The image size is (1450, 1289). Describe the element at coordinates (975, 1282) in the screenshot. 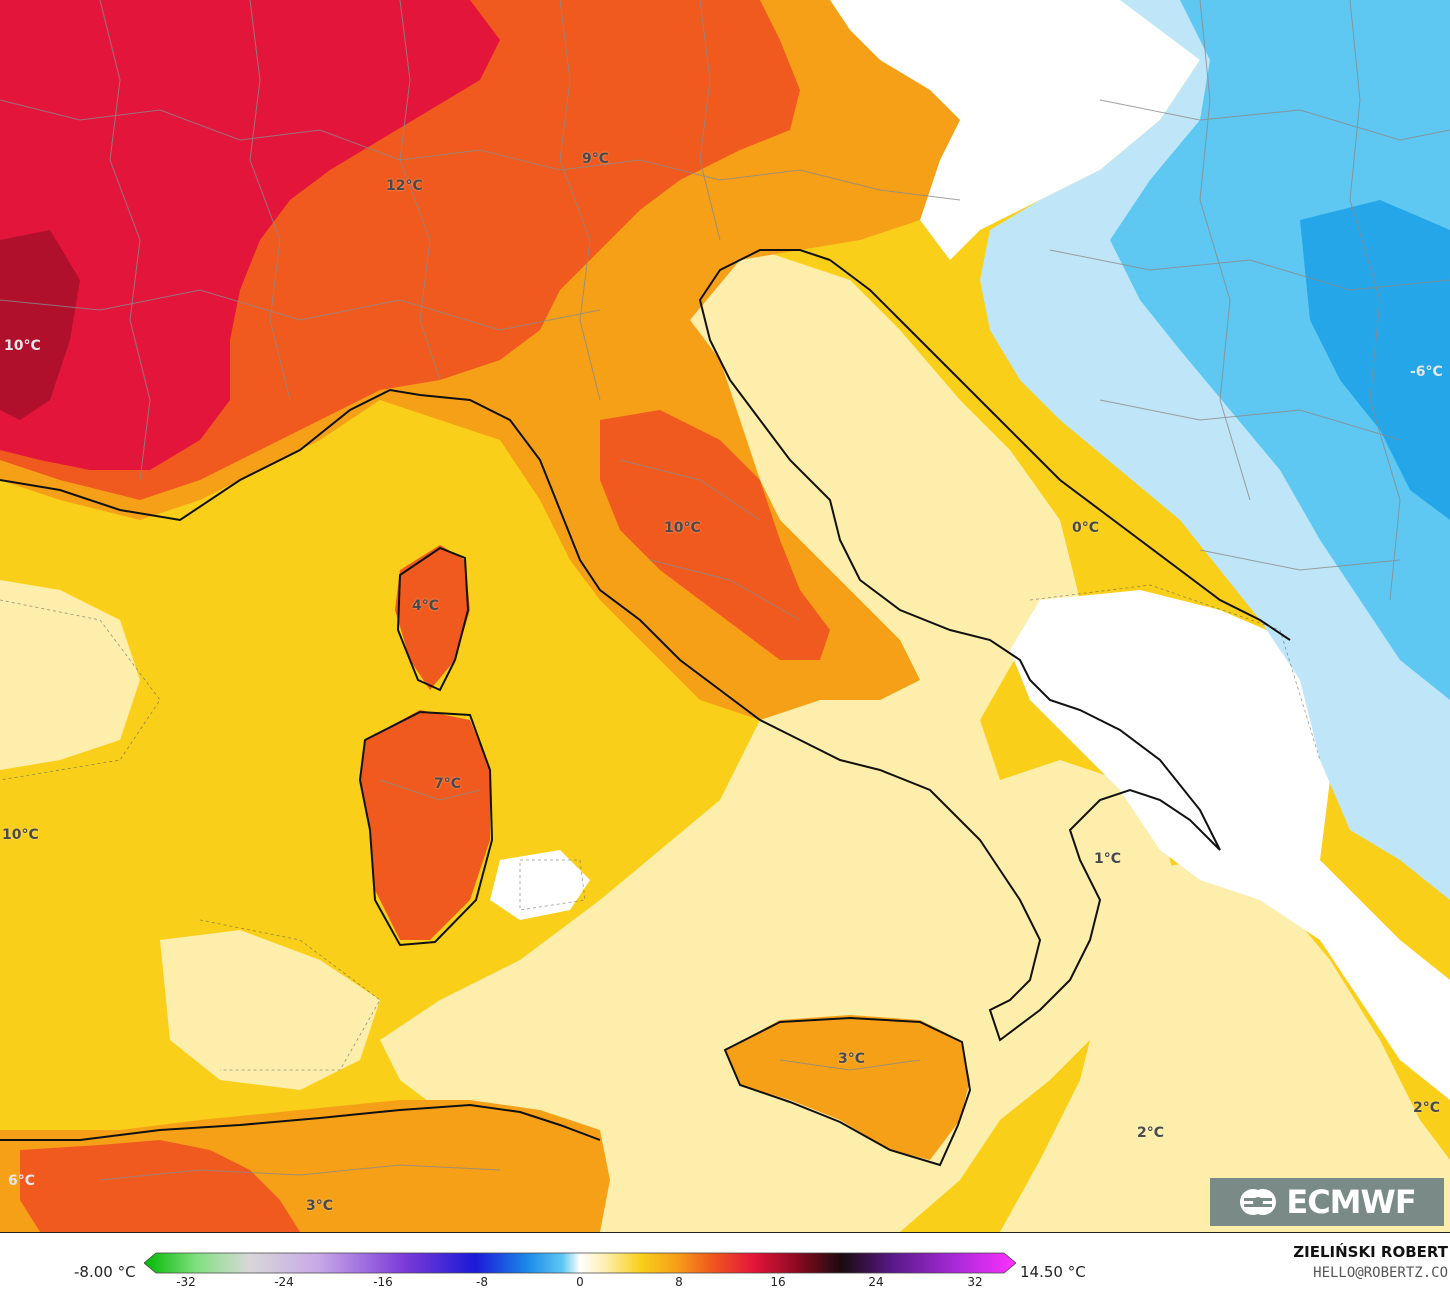

I see `legend-tick: 32` at that location.